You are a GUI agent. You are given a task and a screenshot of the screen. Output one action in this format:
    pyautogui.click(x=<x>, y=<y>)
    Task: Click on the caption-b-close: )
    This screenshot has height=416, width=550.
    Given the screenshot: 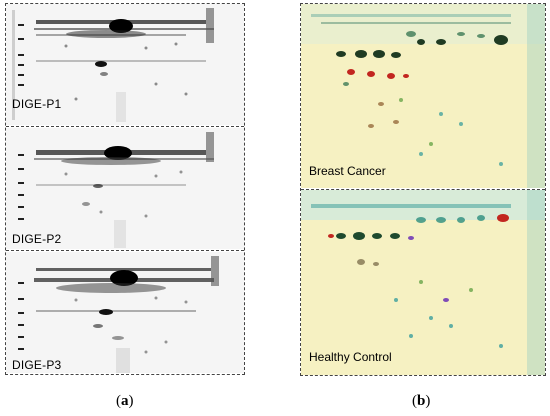 What is the action you would take?
    pyautogui.click(x=428, y=401)
    